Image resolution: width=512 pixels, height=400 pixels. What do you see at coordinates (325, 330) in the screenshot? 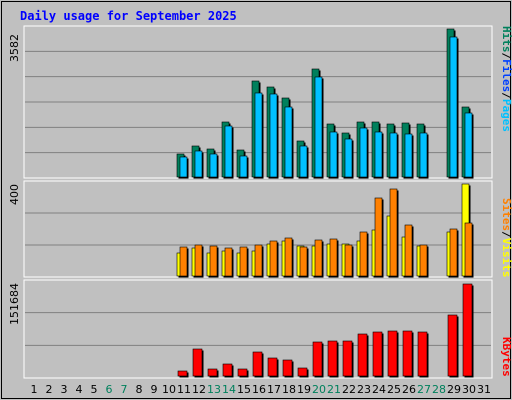
I see `kbytes-bars` at bounding box center [325, 330].